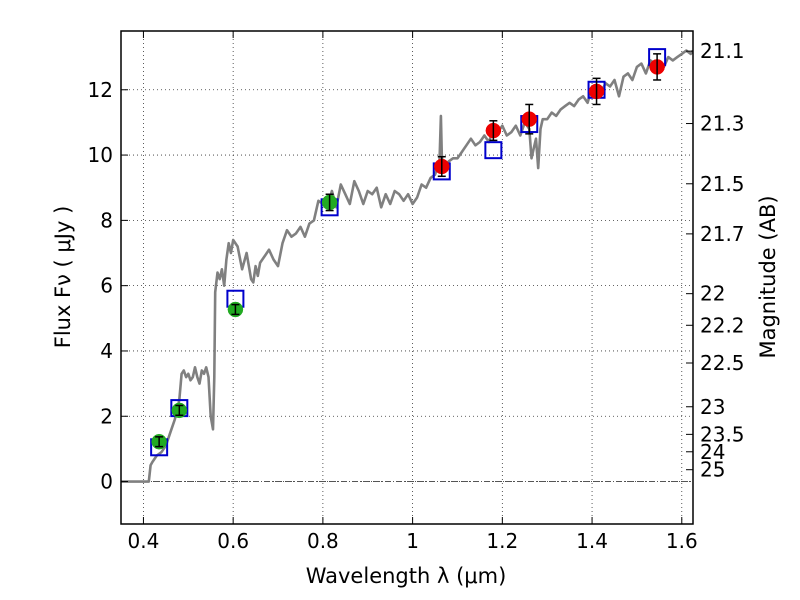 The width and height of the screenshot is (800, 600). I want to click on y-tick-label: 0, so click(106, 482).